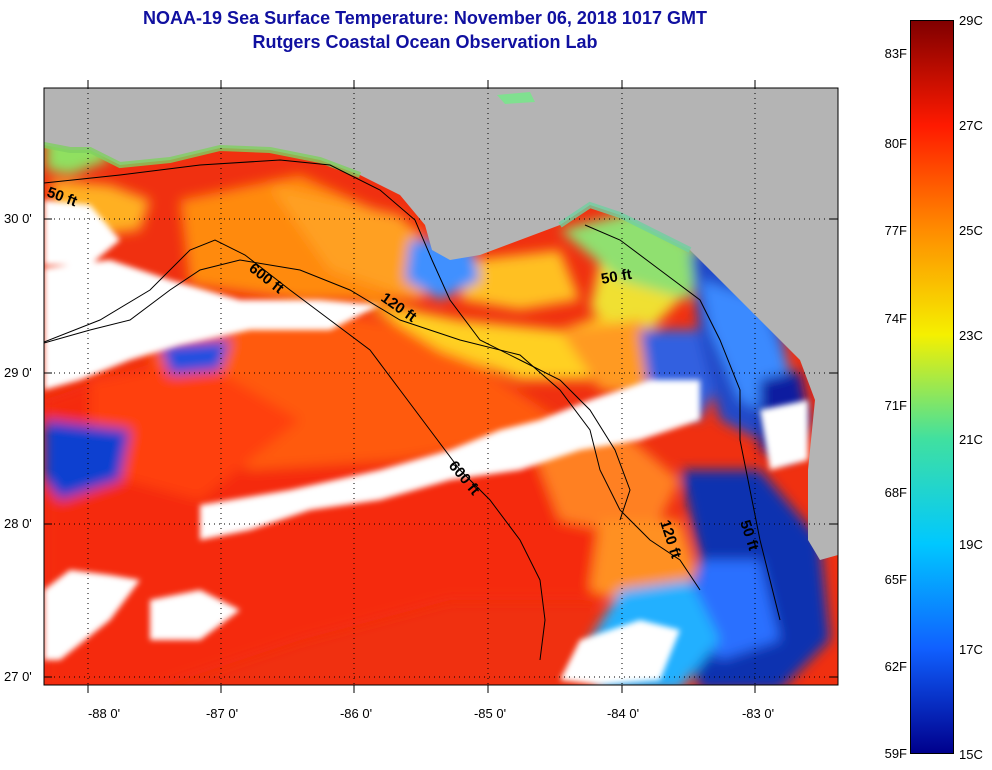 The height and width of the screenshot is (770, 992). What do you see at coordinates (932, 387) in the screenshot?
I see `color-scale-bar` at bounding box center [932, 387].